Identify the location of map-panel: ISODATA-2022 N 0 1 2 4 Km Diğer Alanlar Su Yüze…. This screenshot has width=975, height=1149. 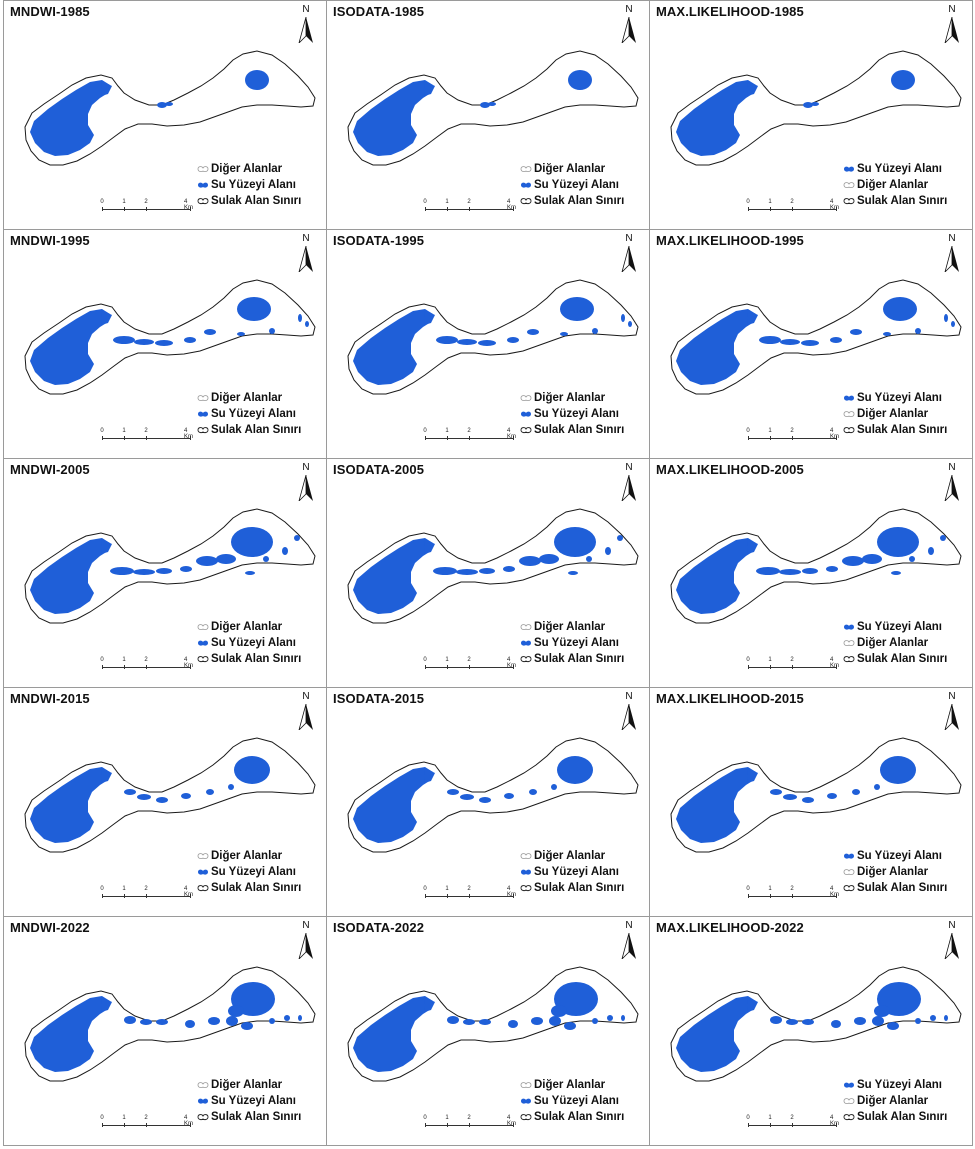
(488, 1031).